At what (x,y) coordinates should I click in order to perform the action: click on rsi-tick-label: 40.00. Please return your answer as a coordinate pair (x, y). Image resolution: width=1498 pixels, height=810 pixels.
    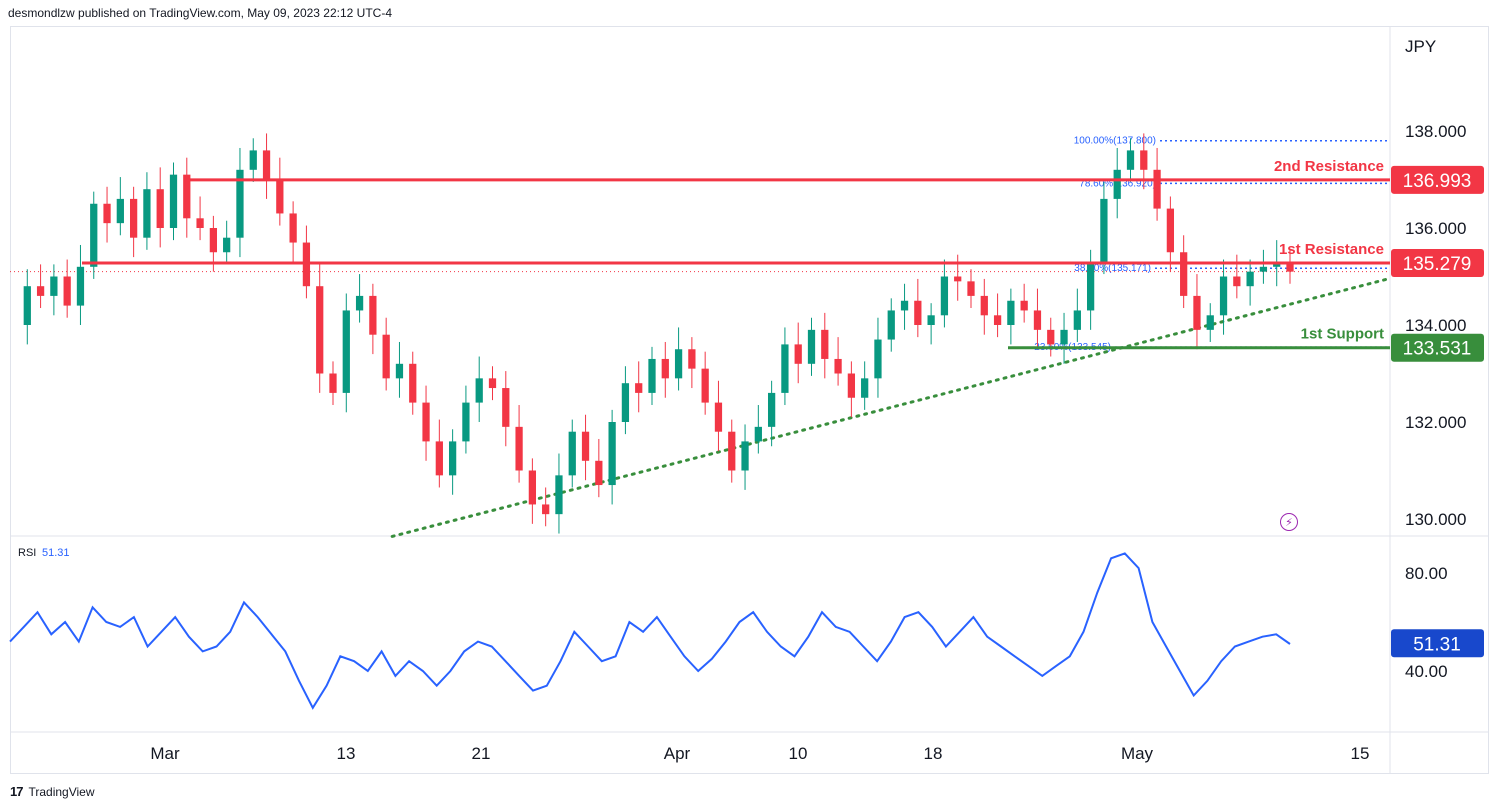
    Looking at the image, I should click on (1426, 671).